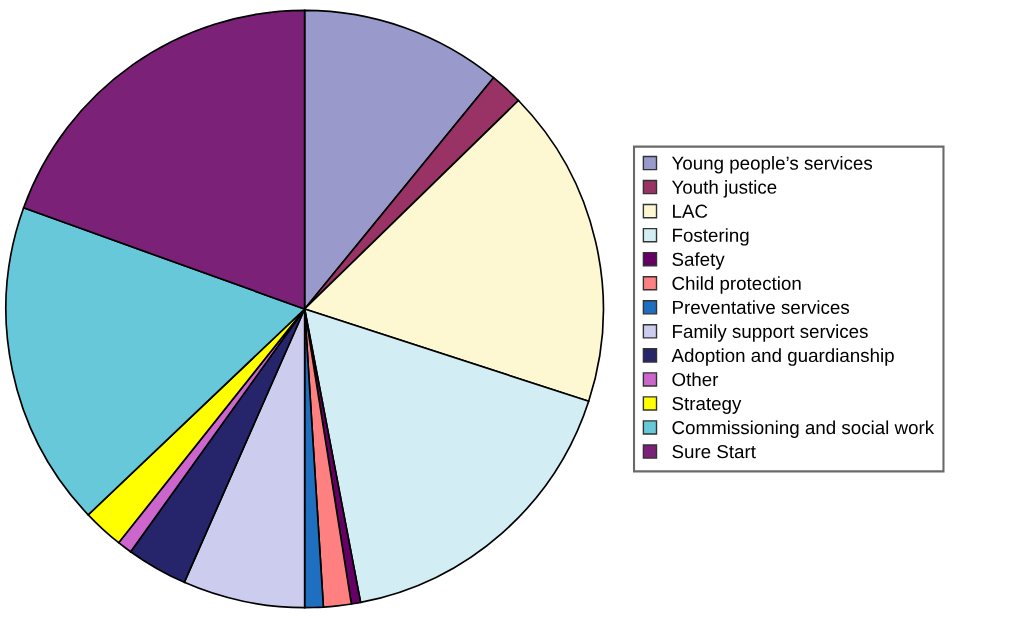 This screenshot has width=1024, height=618. Describe the element at coordinates (770, 333) in the screenshot. I see `legend-label: Family support services` at that location.